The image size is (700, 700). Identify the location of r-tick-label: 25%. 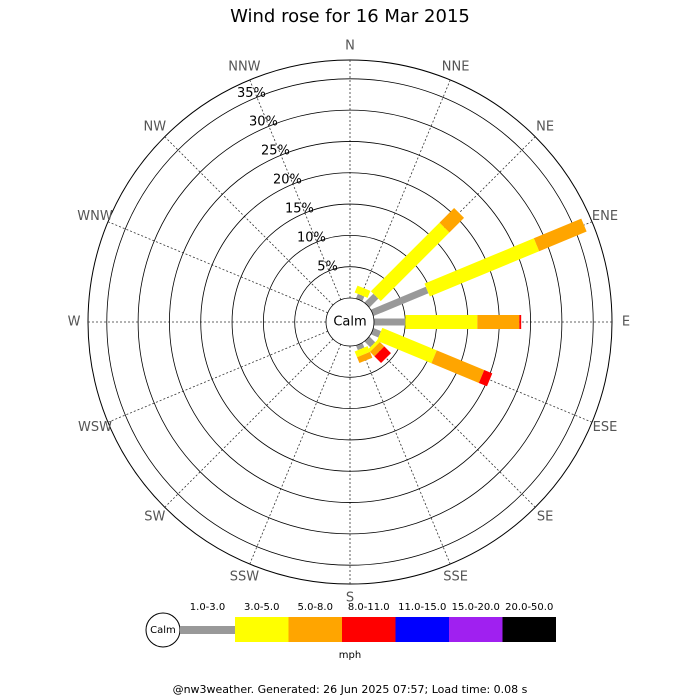
(275, 151).